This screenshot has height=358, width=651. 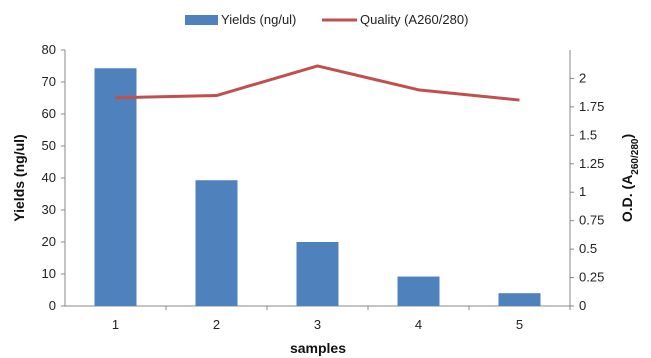 What do you see at coordinates (49, 177) in the screenshot?
I see `left-tick-label: 40` at bounding box center [49, 177].